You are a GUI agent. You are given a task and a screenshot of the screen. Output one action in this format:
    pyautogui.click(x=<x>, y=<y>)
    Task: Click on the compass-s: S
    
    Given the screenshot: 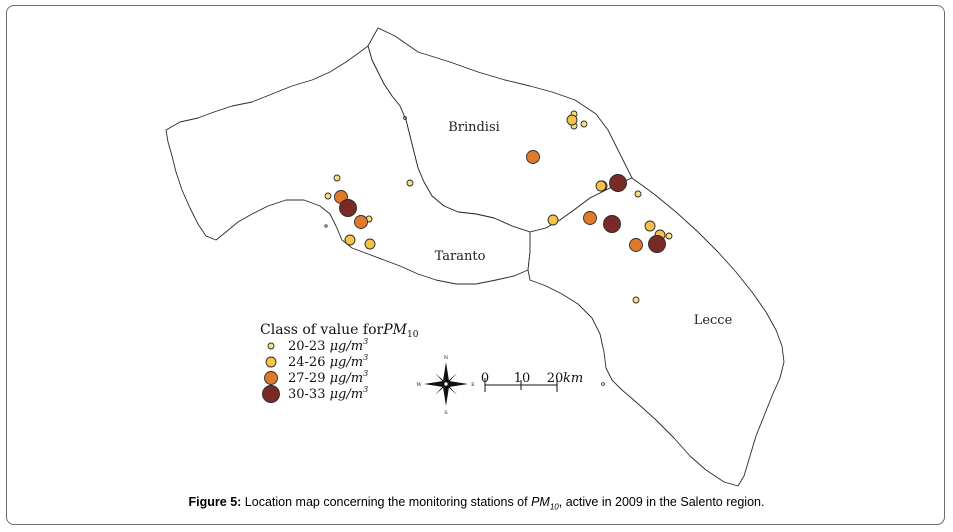 What is the action you would take?
    pyautogui.click(x=446, y=413)
    